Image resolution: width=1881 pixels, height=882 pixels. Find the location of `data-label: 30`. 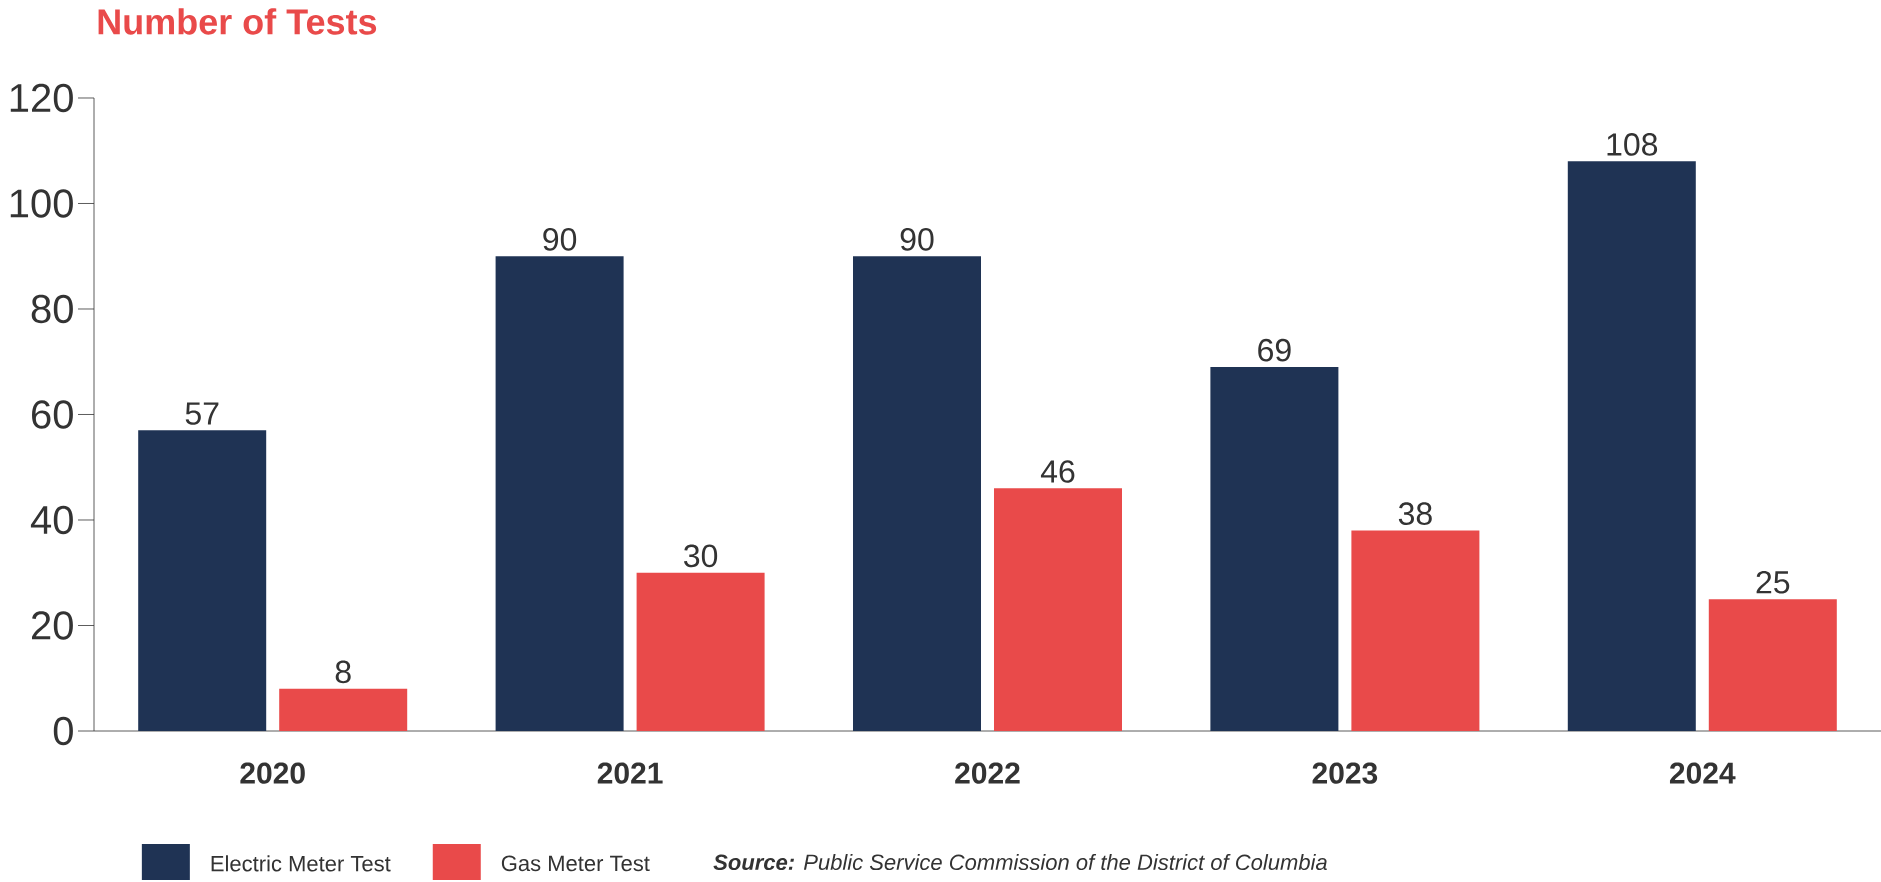

data-label: 30 is located at coordinates (701, 556).